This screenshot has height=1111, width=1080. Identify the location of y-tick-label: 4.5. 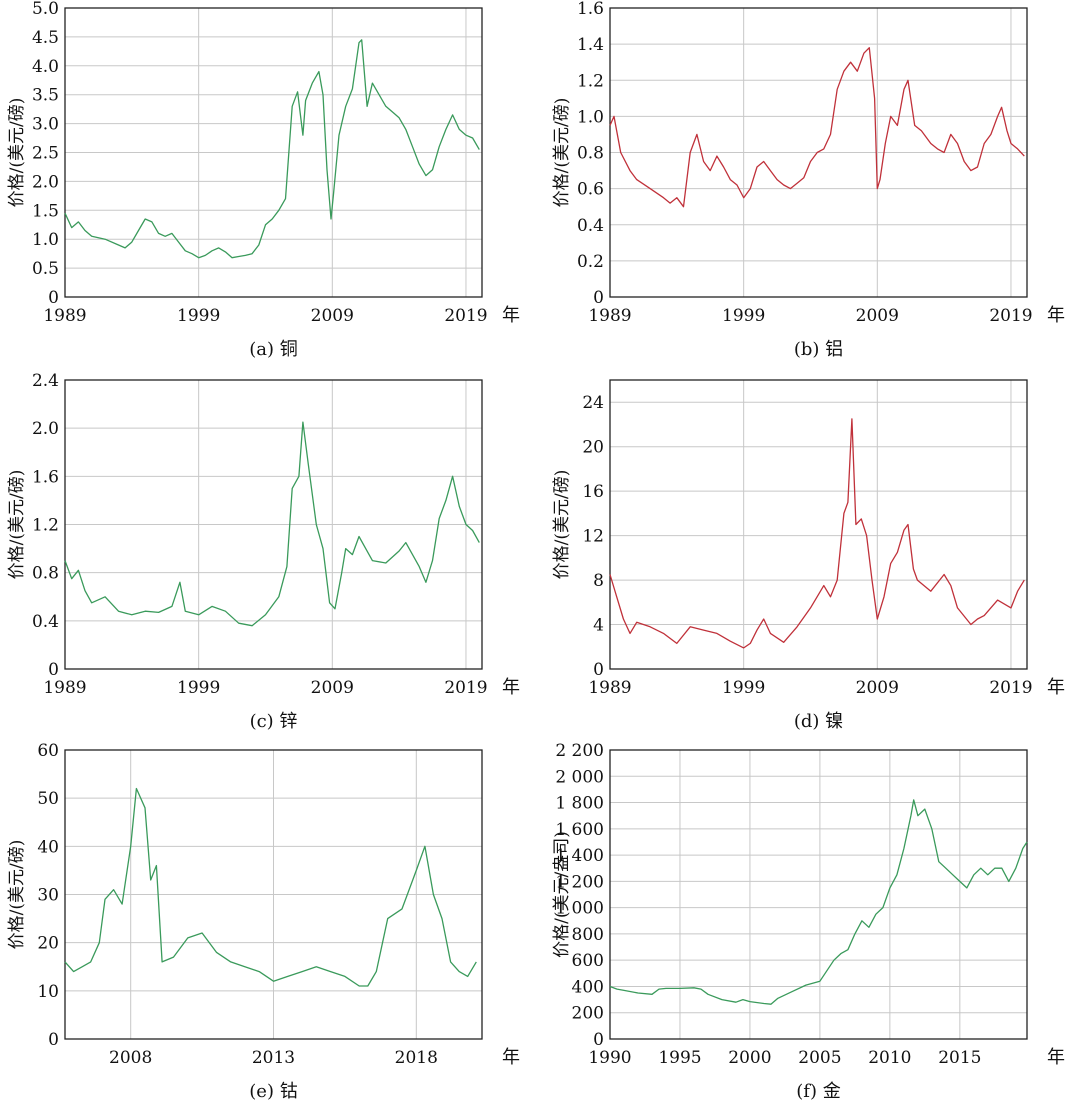
(45, 38).